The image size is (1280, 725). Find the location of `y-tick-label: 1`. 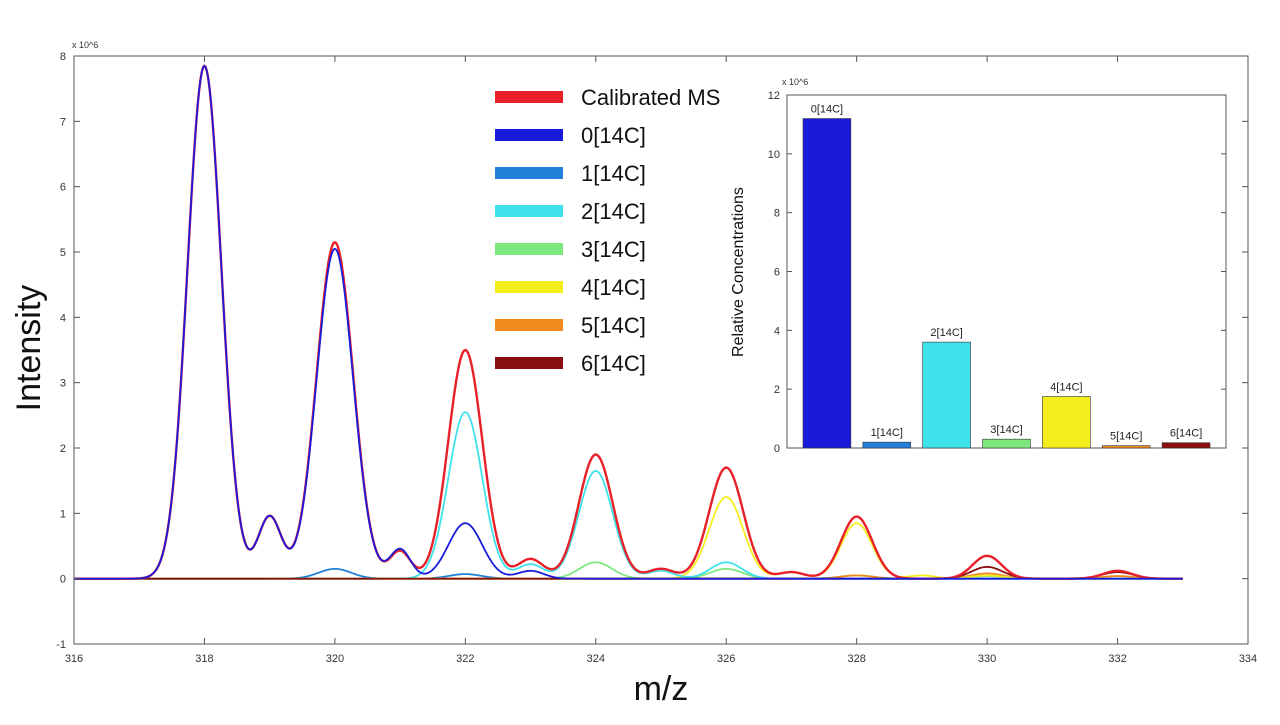

y-tick-label: 1 is located at coordinates (63, 514).